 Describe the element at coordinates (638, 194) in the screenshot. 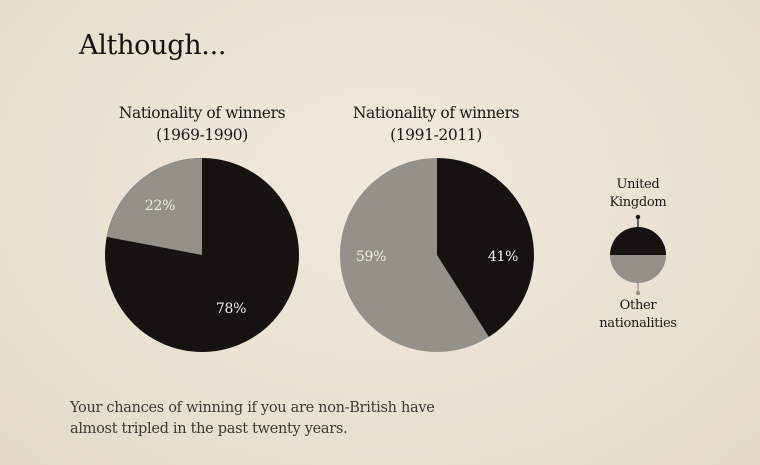

I see `legend-label-uk: United Kingdom` at that location.